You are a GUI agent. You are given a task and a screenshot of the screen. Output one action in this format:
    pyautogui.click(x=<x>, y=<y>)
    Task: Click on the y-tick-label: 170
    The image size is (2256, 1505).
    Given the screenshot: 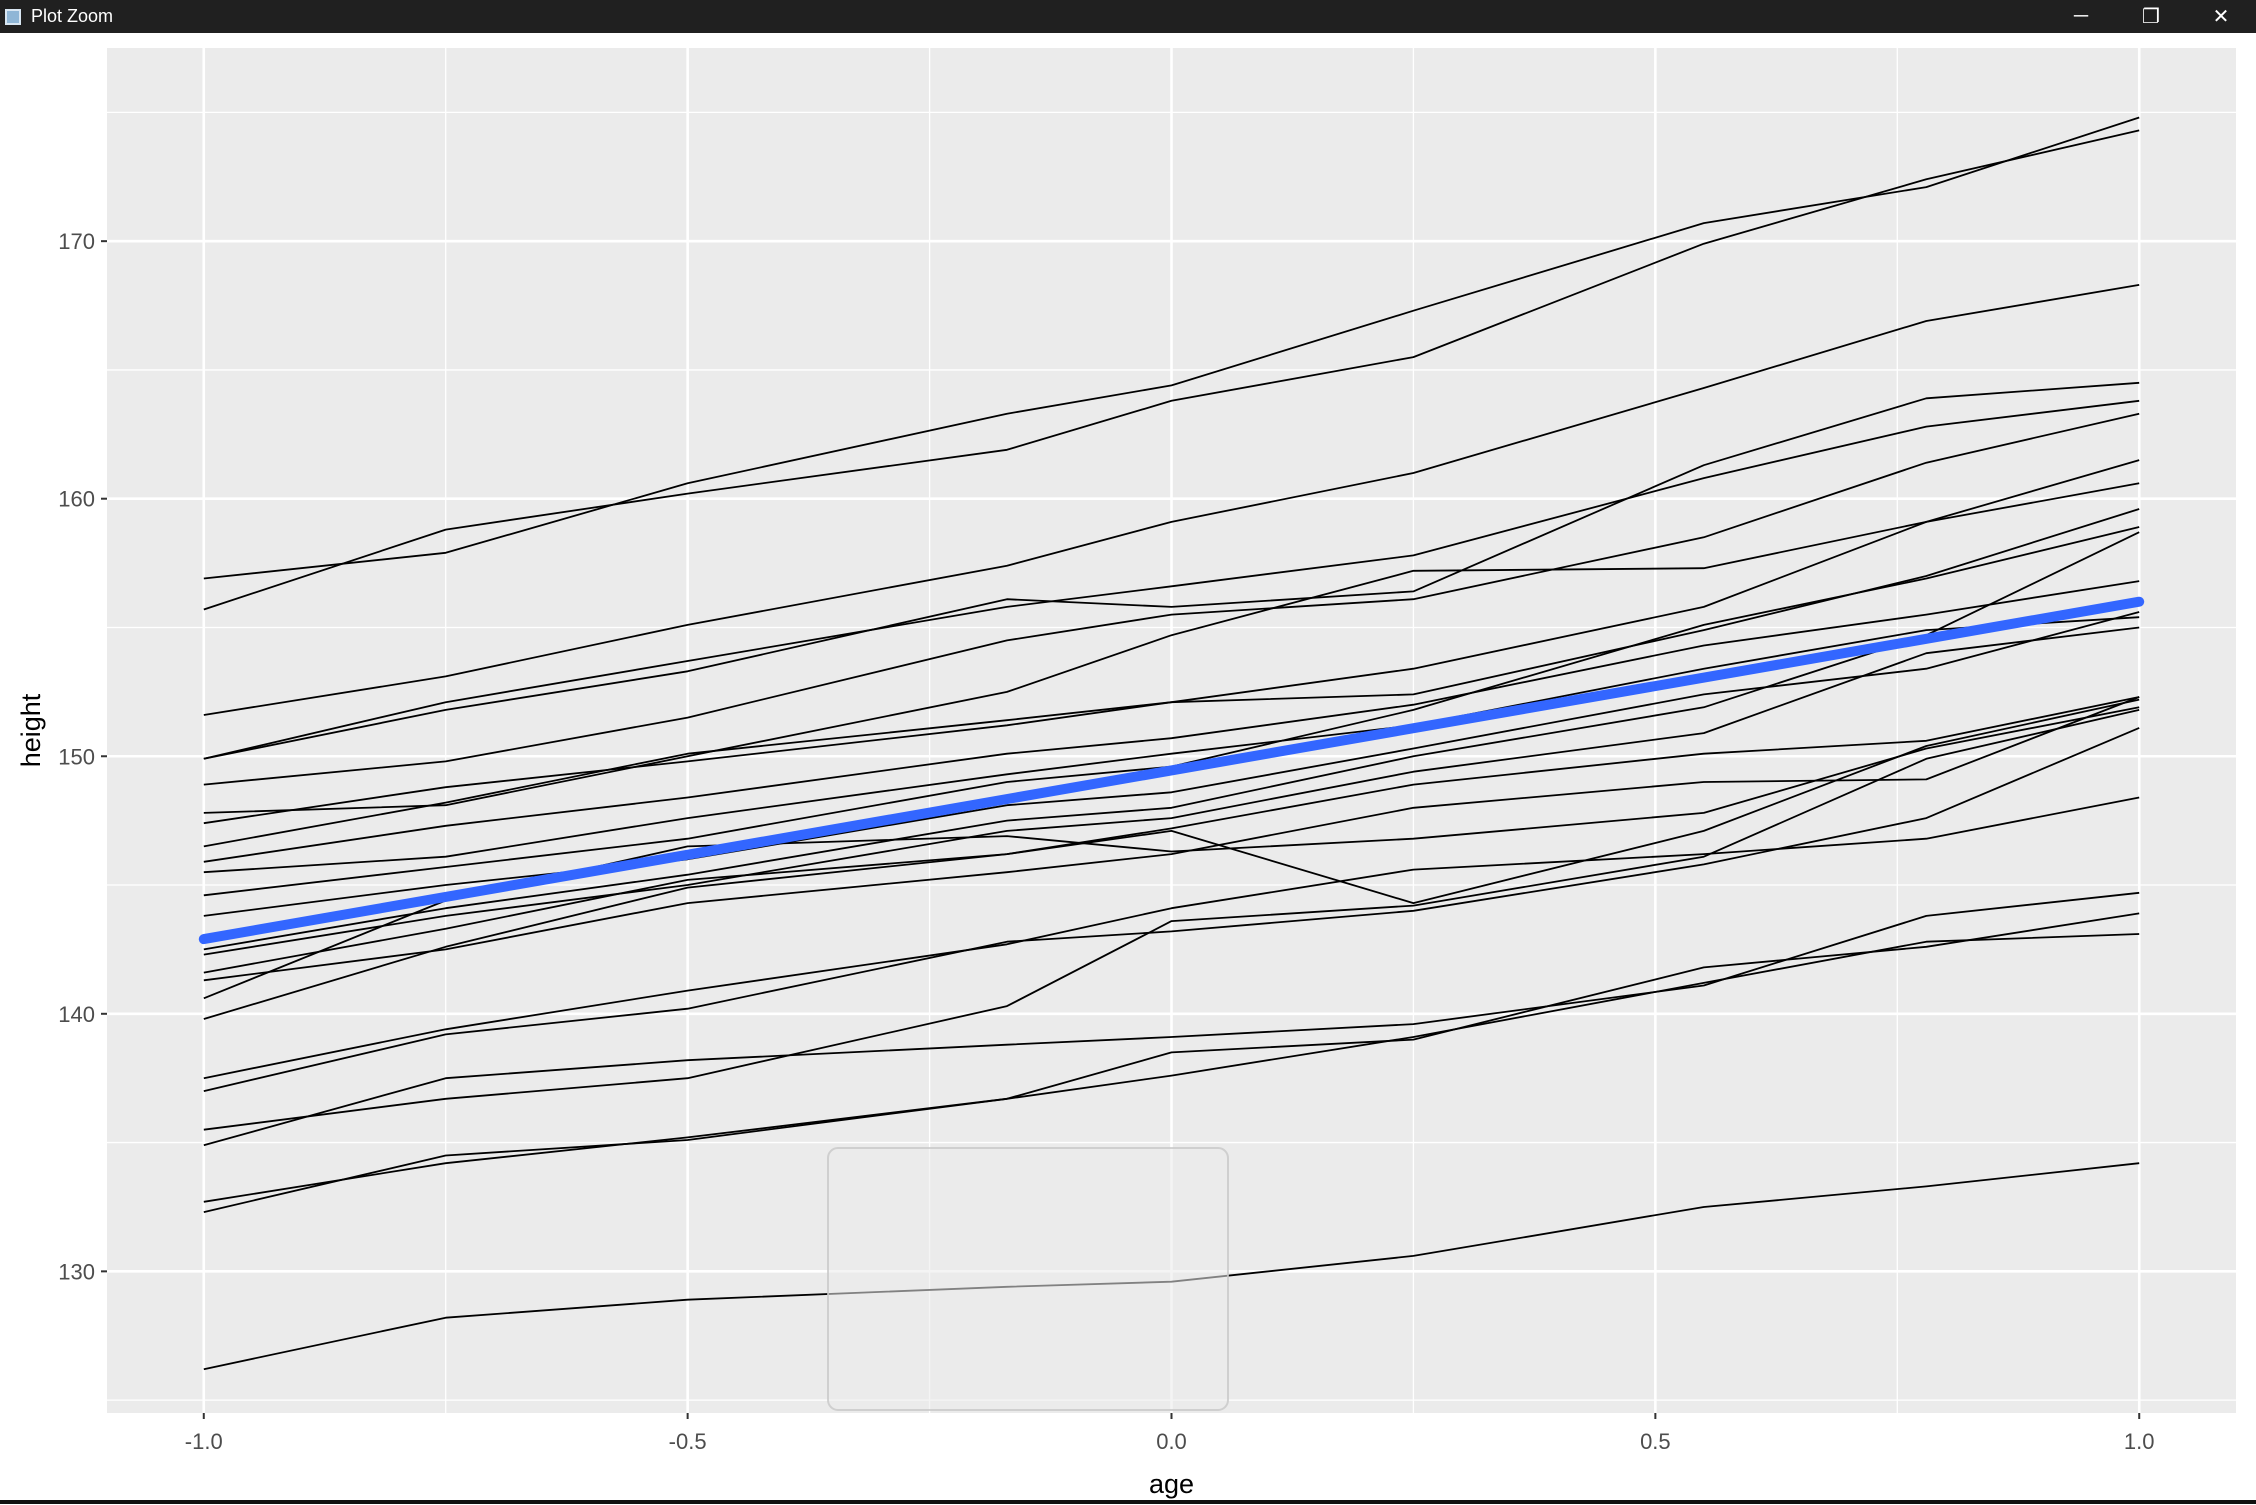 What is the action you would take?
    pyautogui.click(x=76, y=241)
    